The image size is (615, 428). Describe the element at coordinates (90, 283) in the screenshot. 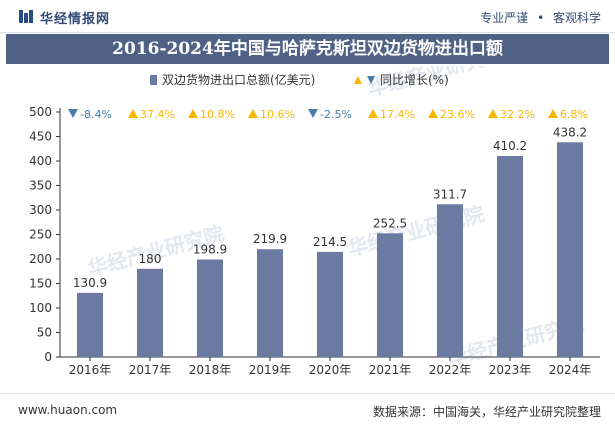

I see `bar-value-label: 130.9` at that location.